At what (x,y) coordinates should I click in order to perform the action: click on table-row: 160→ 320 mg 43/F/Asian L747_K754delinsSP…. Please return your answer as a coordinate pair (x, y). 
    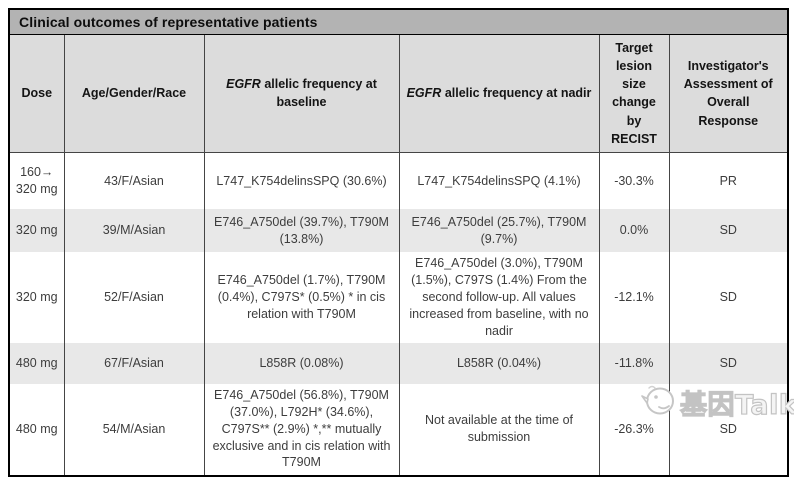
    Looking at the image, I should click on (398, 181).